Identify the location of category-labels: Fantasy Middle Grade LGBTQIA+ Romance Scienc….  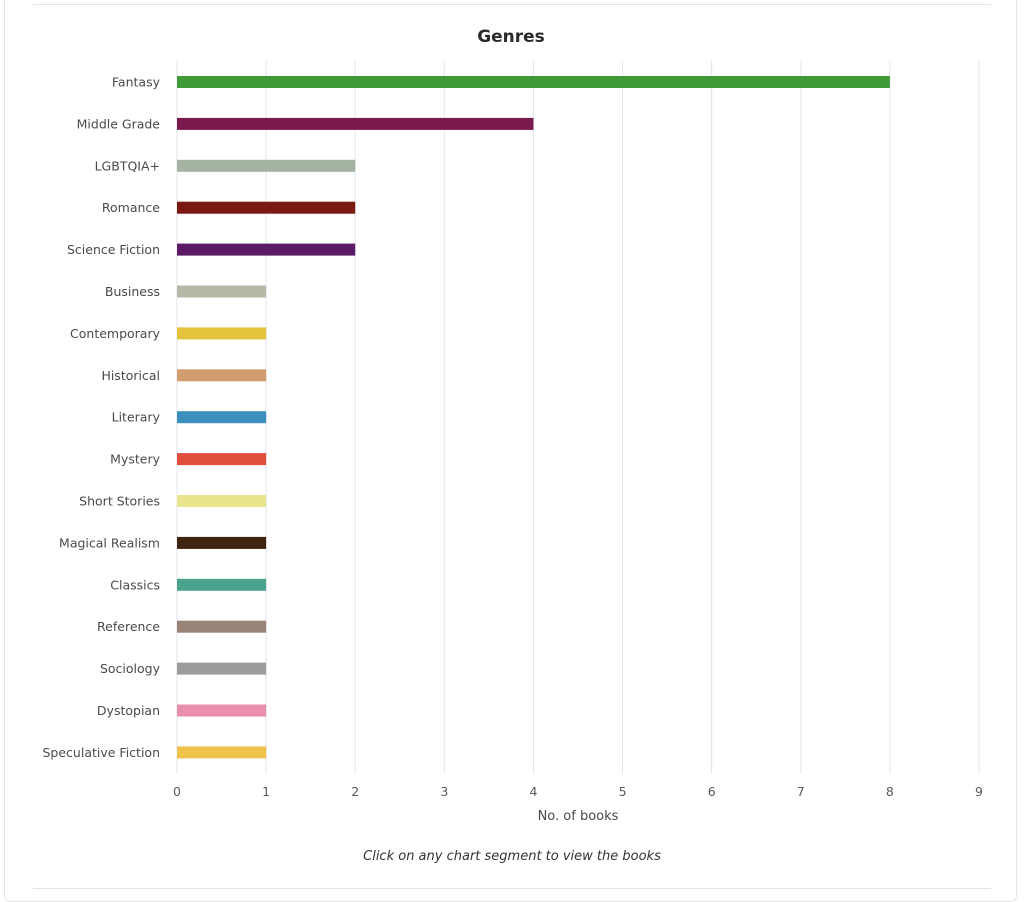
(102, 417).